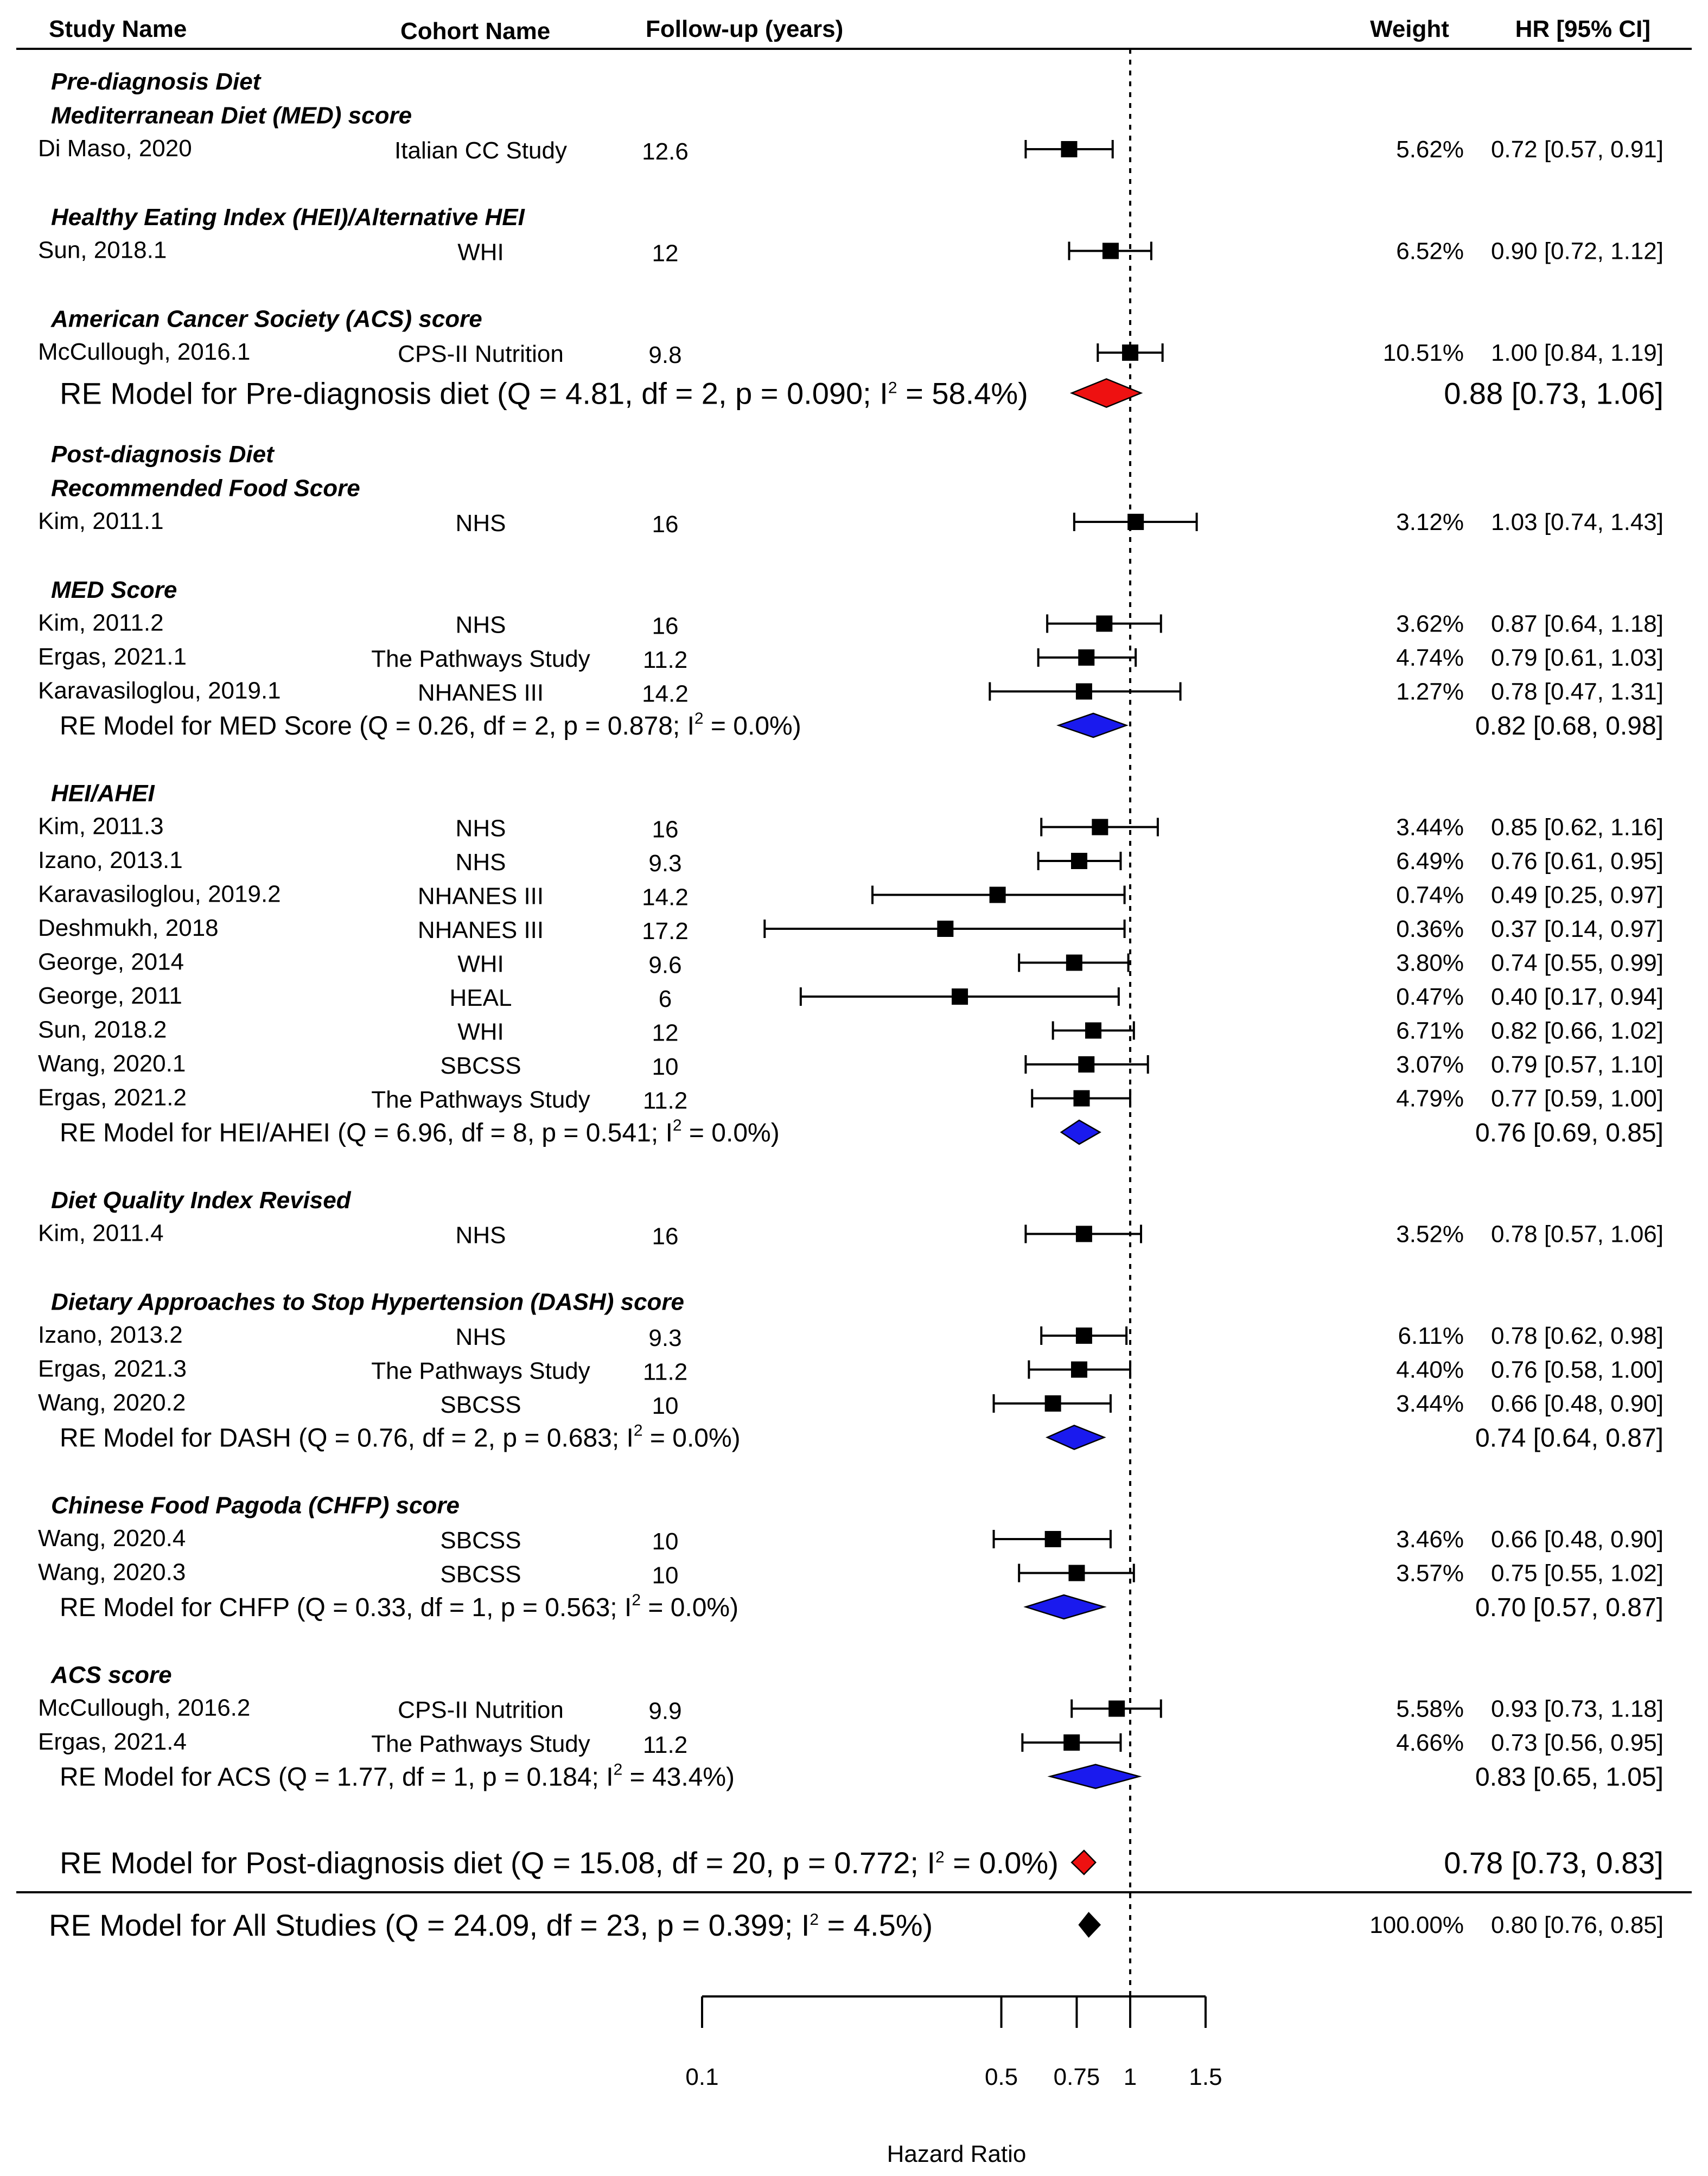  What do you see at coordinates (1577, 1573) in the screenshot?
I see `study-hr-ci: 0.75 [0.55, 1.02]` at bounding box center [1577, 1573].